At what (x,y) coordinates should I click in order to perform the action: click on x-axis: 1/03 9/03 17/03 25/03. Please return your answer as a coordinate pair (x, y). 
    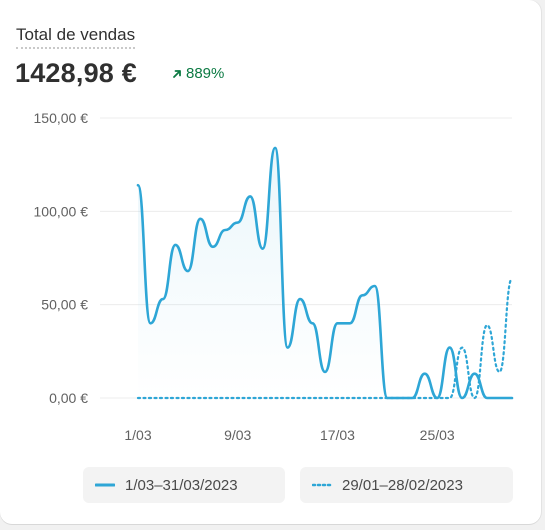
    Looking at the image, I should click on (289, 435).